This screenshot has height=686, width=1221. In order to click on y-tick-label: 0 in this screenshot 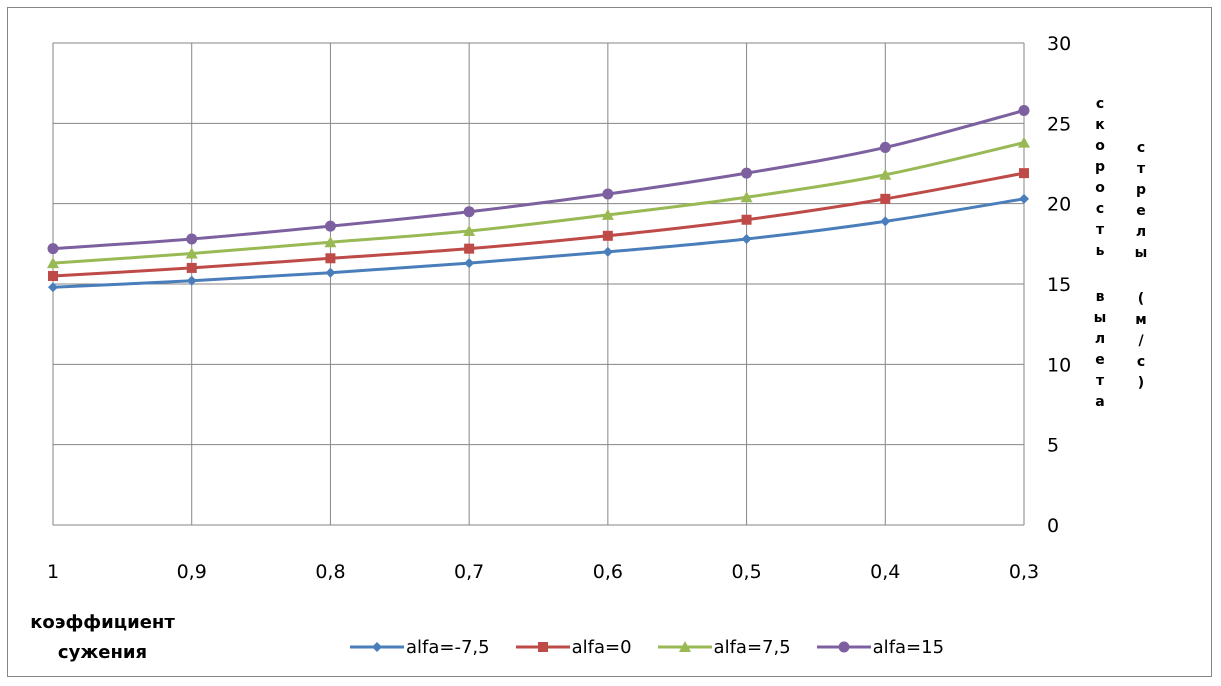, I will do `click(1053, 526)`.